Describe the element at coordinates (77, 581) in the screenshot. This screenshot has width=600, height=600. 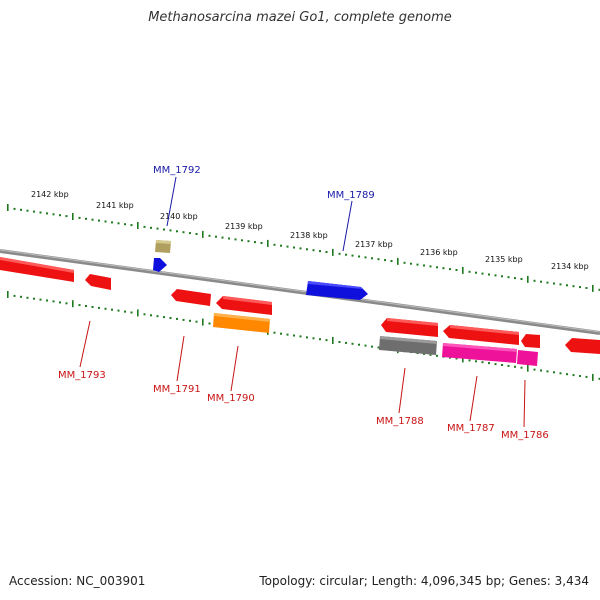
I see `accession-text: Accession: NC_003901` at that location.